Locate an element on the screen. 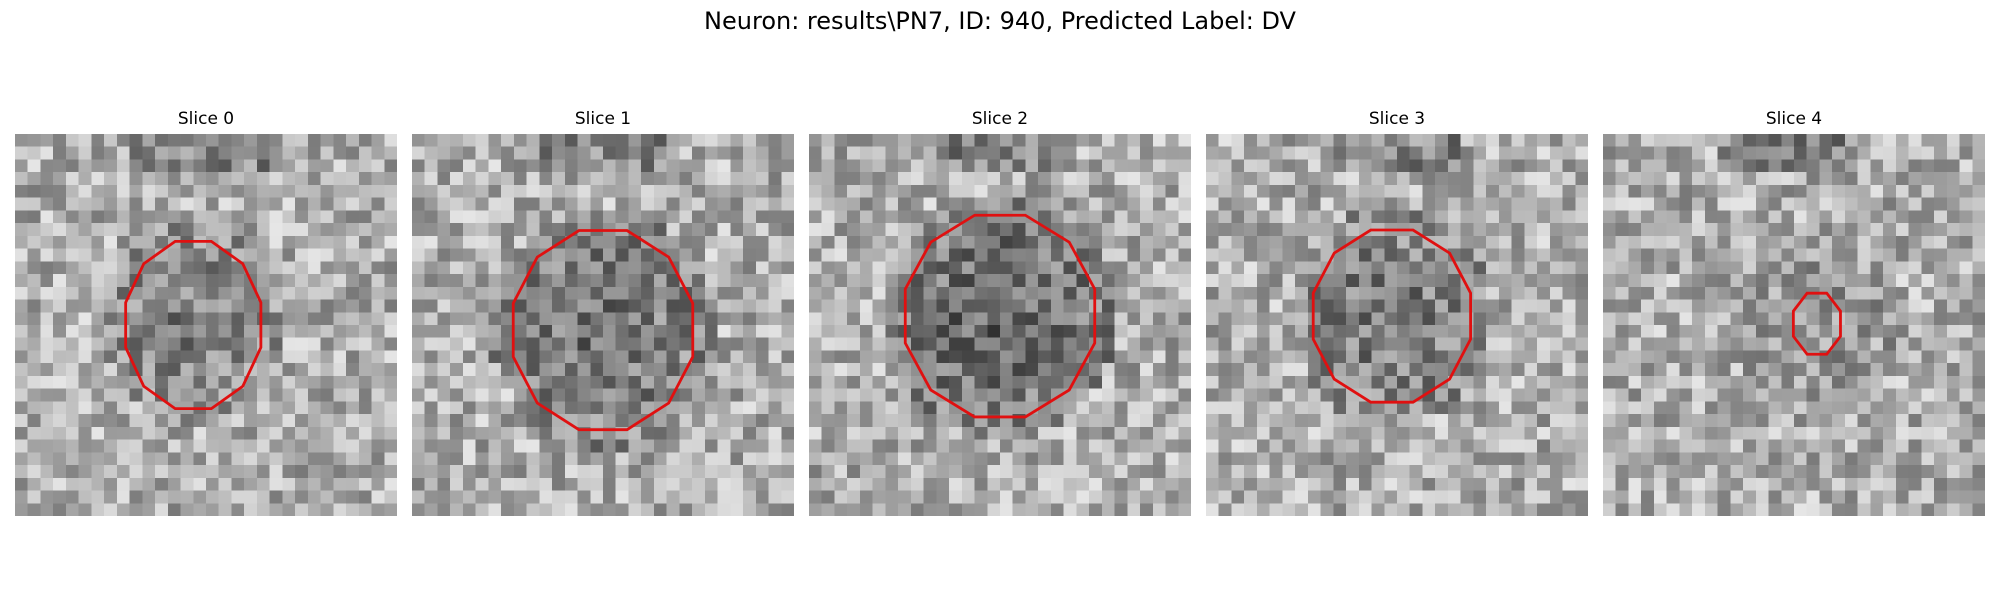 The image size is (2000, 600). slice-3-image is located at coordinates (1397, 325).